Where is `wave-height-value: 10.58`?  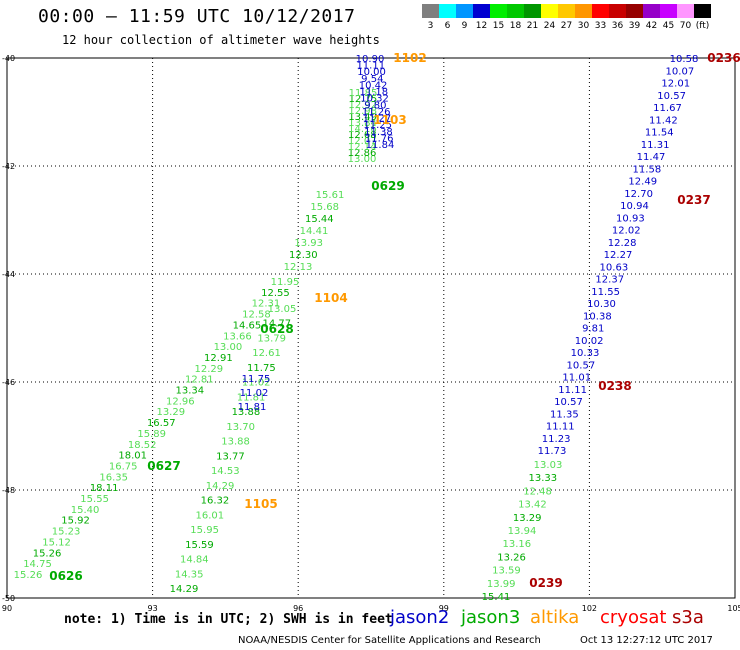 wave-height-value: 10.58 is located at coordinates (684, 59).